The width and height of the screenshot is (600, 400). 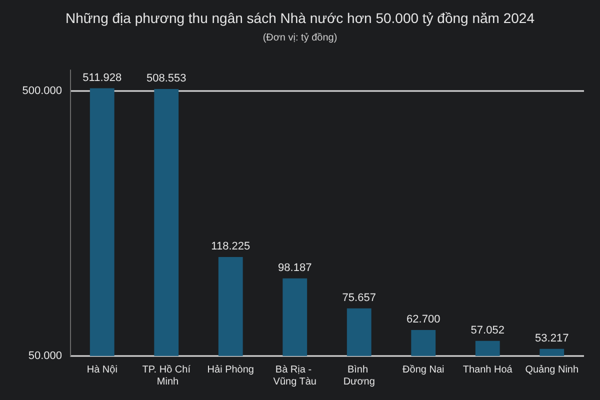 What do you see at coordinates (487, 330) in the screenshot?
I see `data-label: 57.052` at bounding box center [487, 330].